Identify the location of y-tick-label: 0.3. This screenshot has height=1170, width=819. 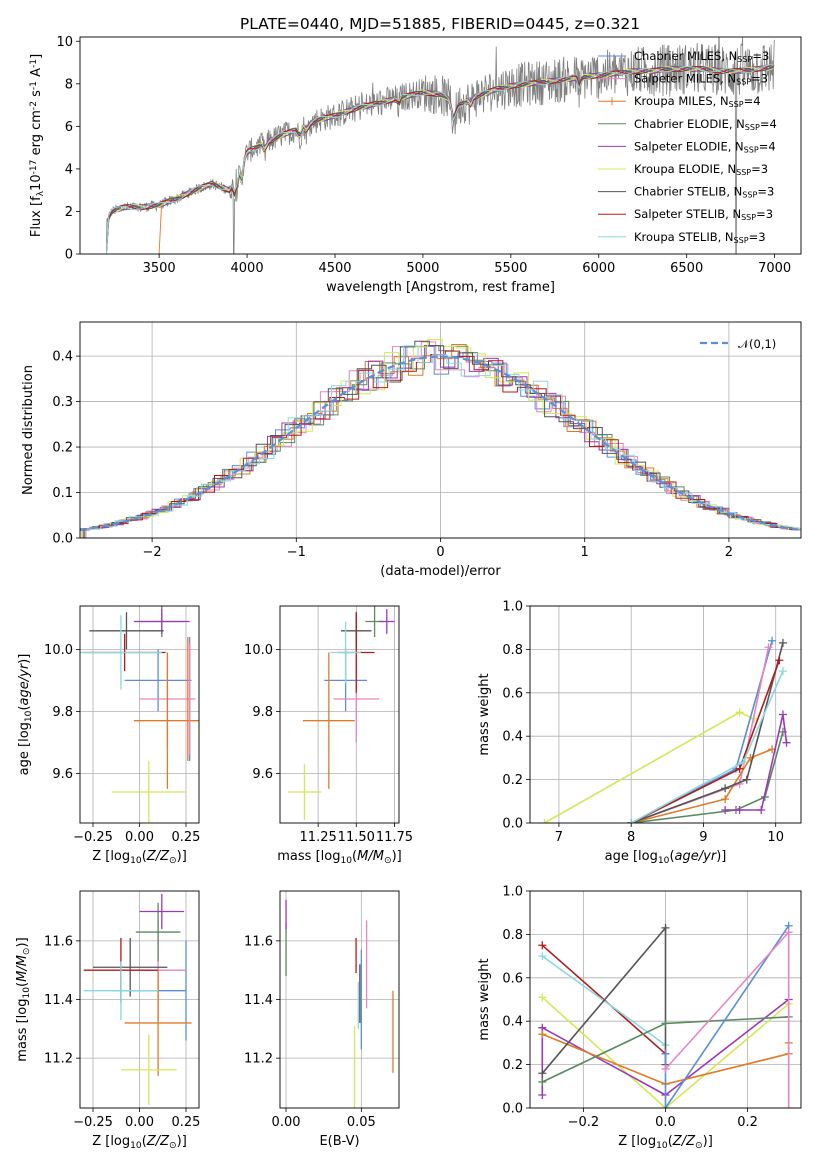
(62, 402).